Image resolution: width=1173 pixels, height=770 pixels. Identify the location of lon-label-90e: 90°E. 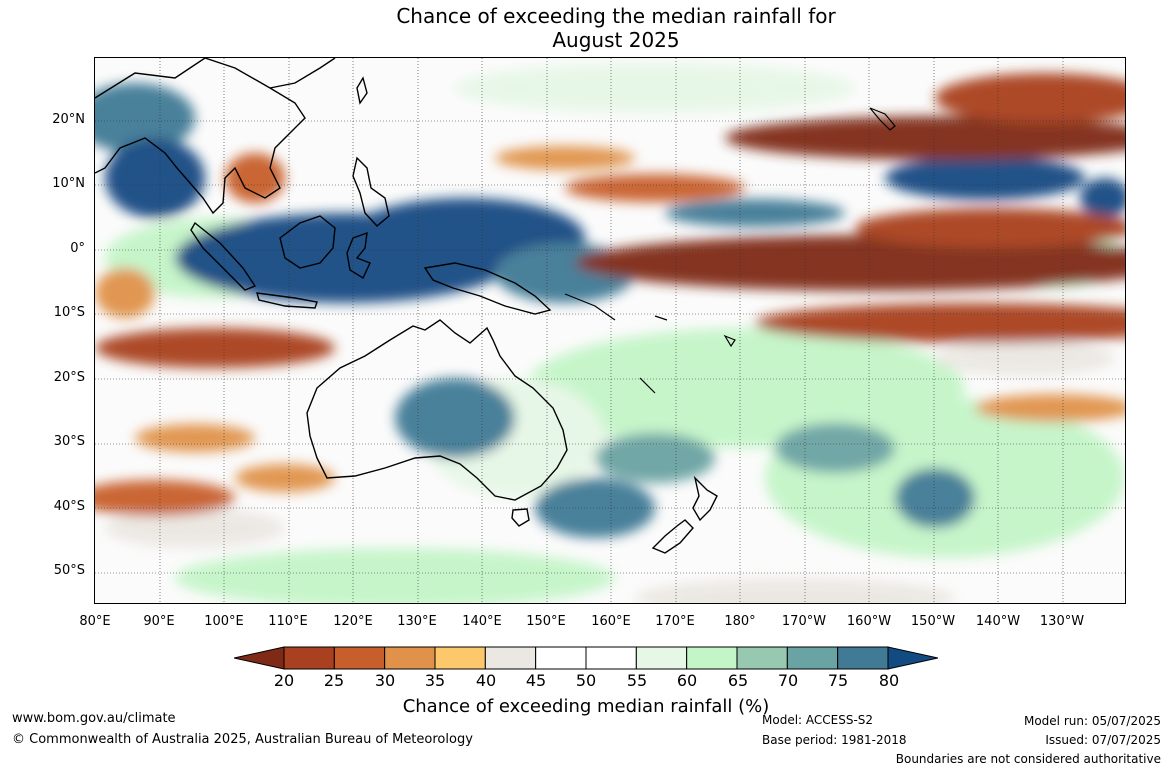
(159, 621).